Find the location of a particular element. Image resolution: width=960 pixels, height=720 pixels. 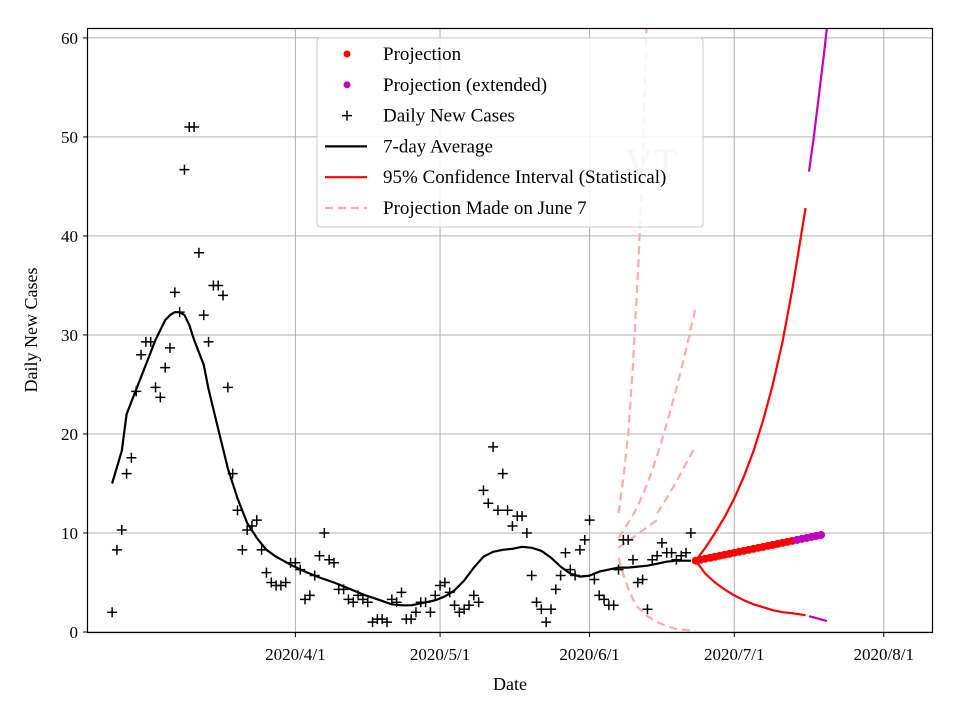

y-tick-label: 50 is located at coordinates (69, 137).